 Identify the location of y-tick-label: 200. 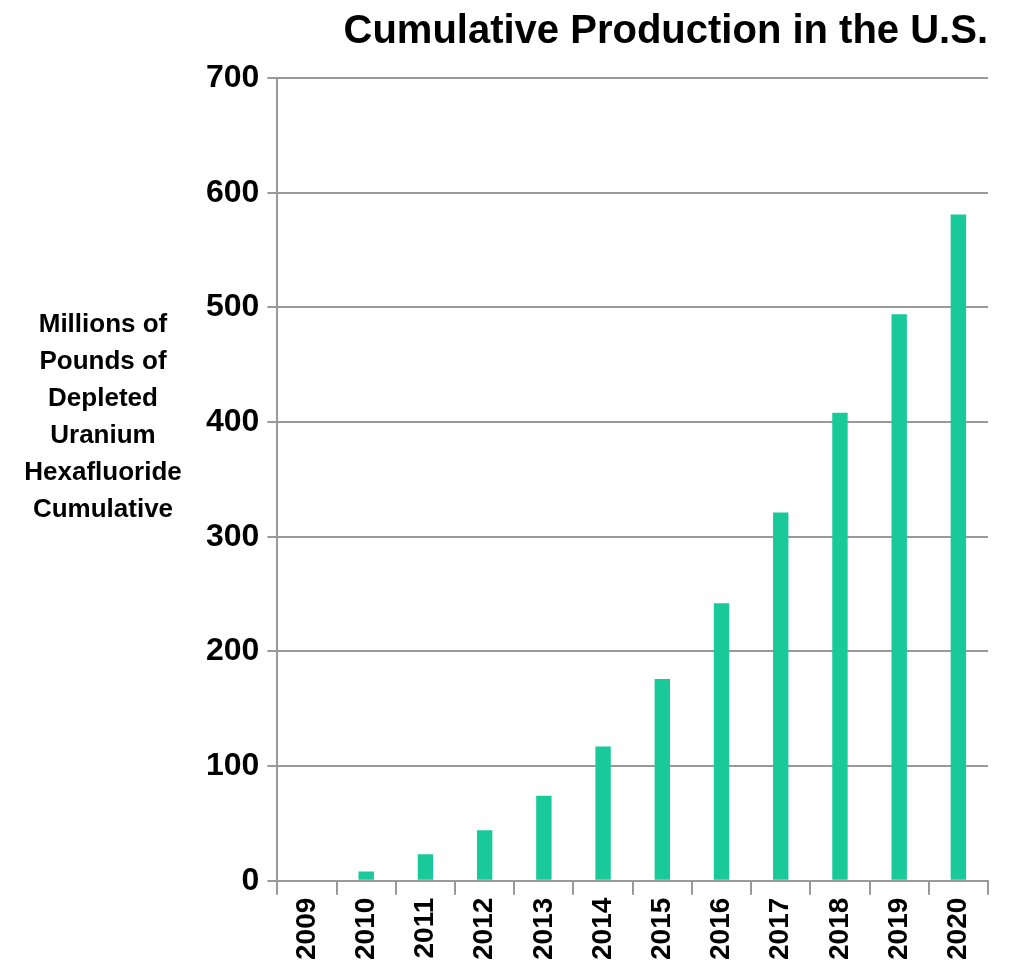
(233, 649).